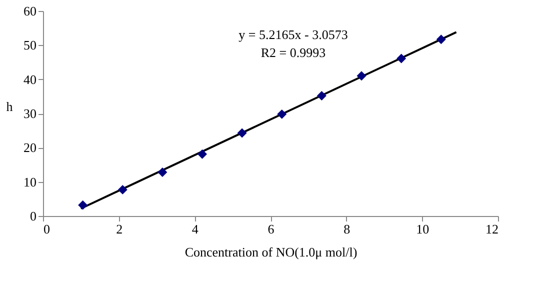 The width and height of the screenshot is (550, 299). I want to click on annotation: y = 5.2165x - 3.0573, so click(293, 34).